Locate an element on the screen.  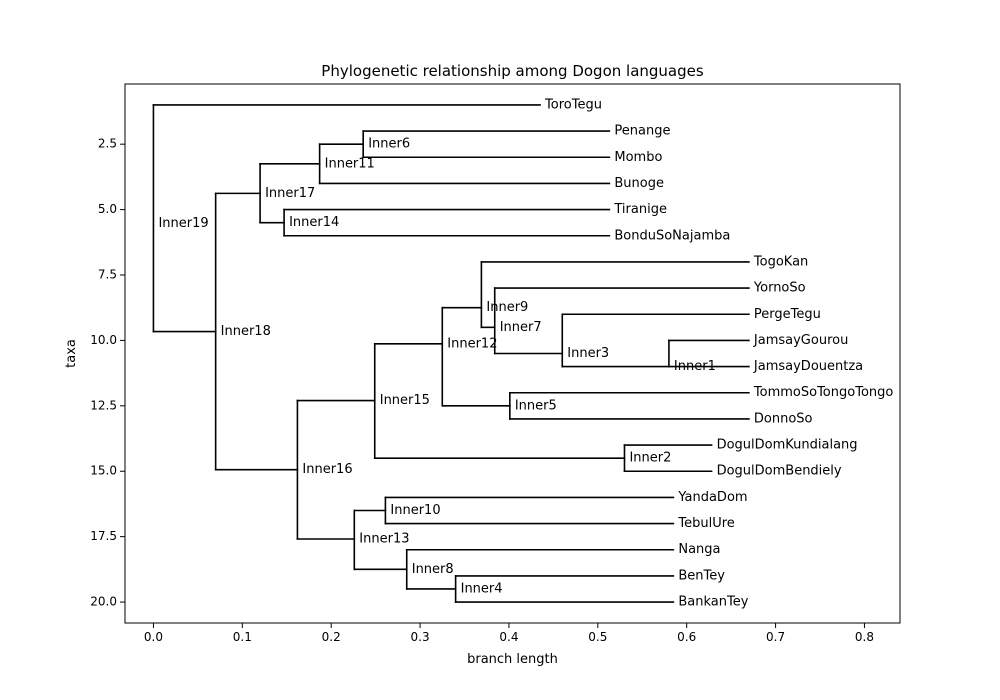
leaf-label-BankanTey: BankanTey is located at coordinates (713, 602).